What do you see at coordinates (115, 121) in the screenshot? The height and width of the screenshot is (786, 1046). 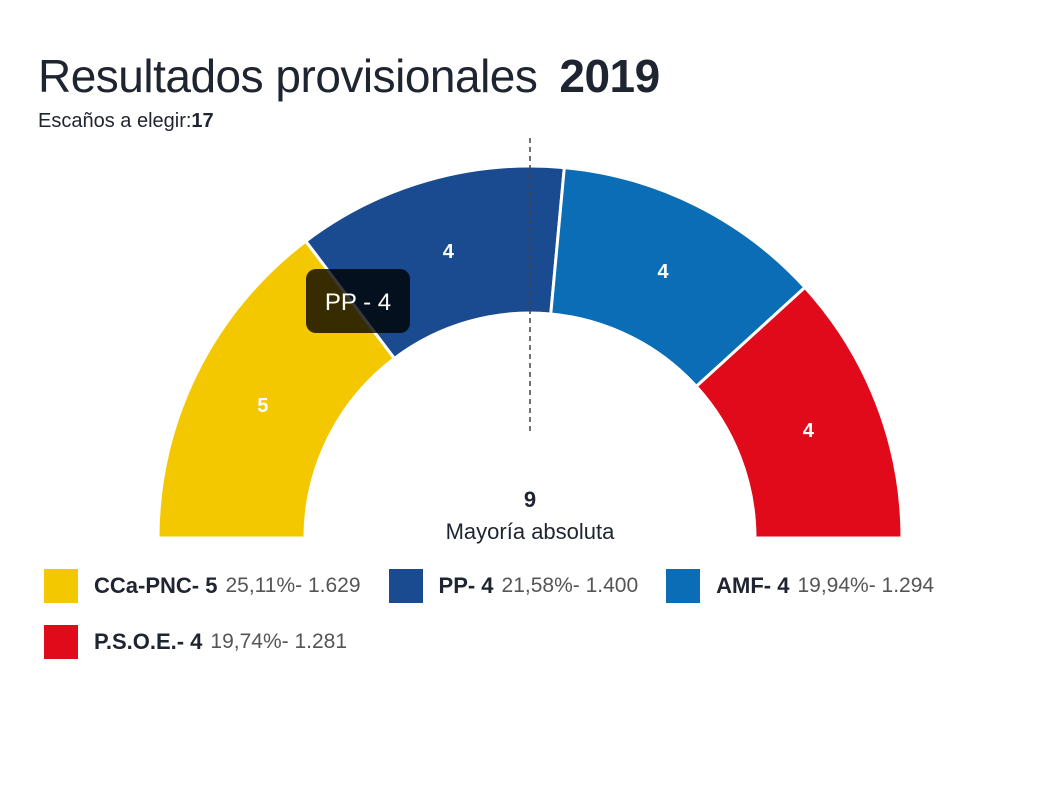 I see `seats-label: Escaños a elegir:` at bounding box center [115, 121].